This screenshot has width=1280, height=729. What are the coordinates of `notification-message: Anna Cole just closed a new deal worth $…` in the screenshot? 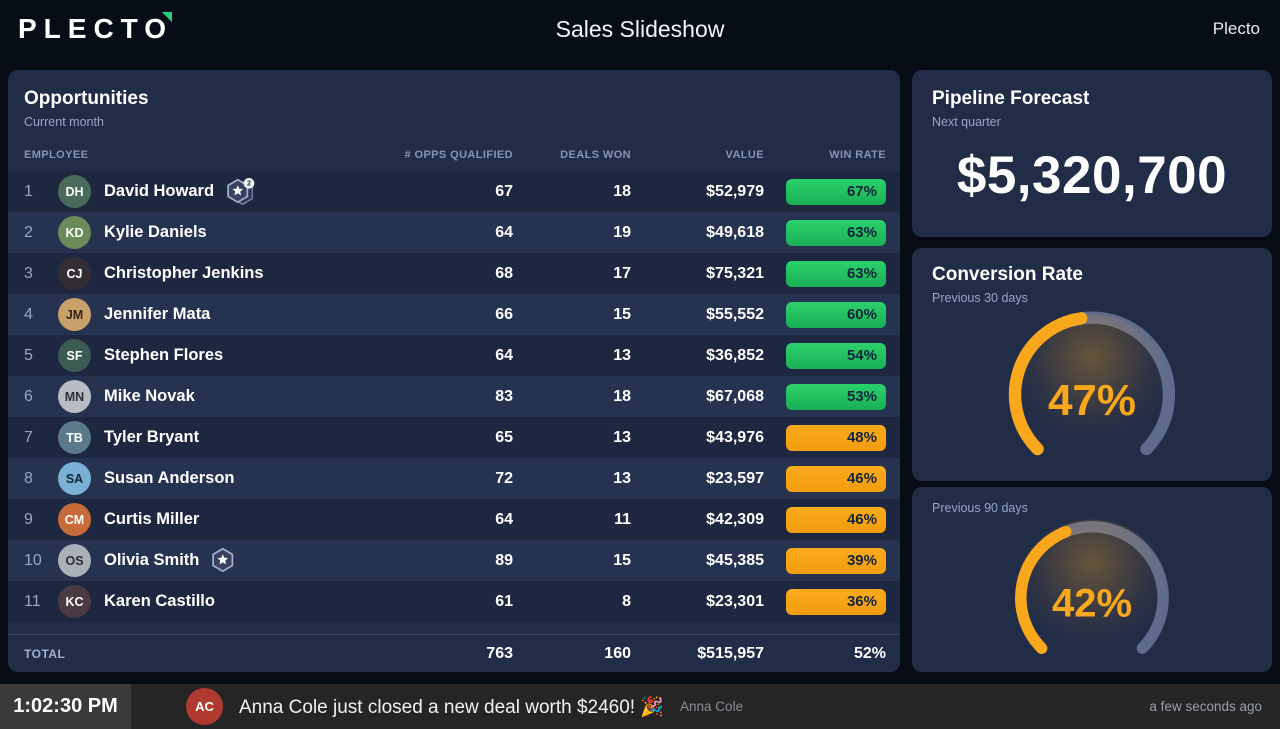 It's located at (452, 707).